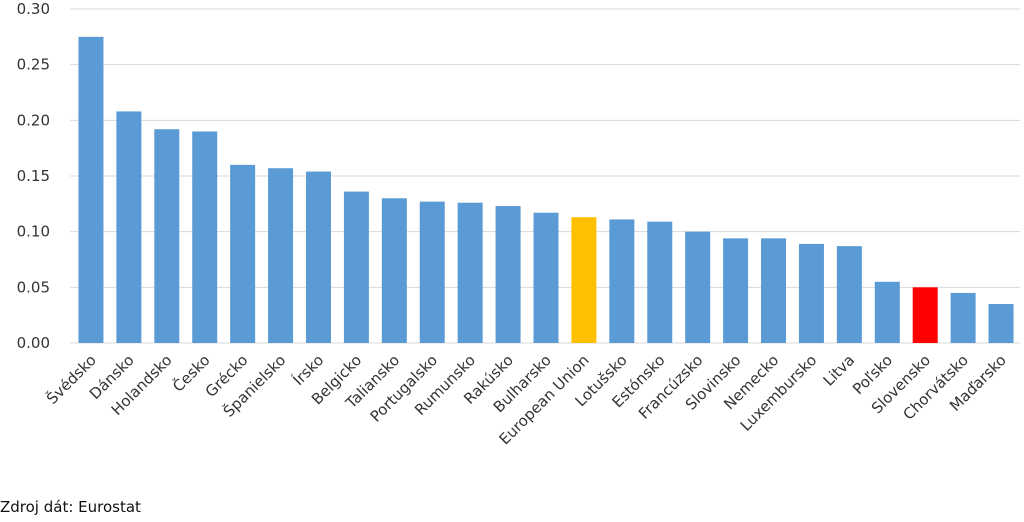 The height and width of the screenshot is (522, 1024). Describe the element at coordinates (33, 287) in the screenshot. I see `y-tick-label: 0.05` at that location.